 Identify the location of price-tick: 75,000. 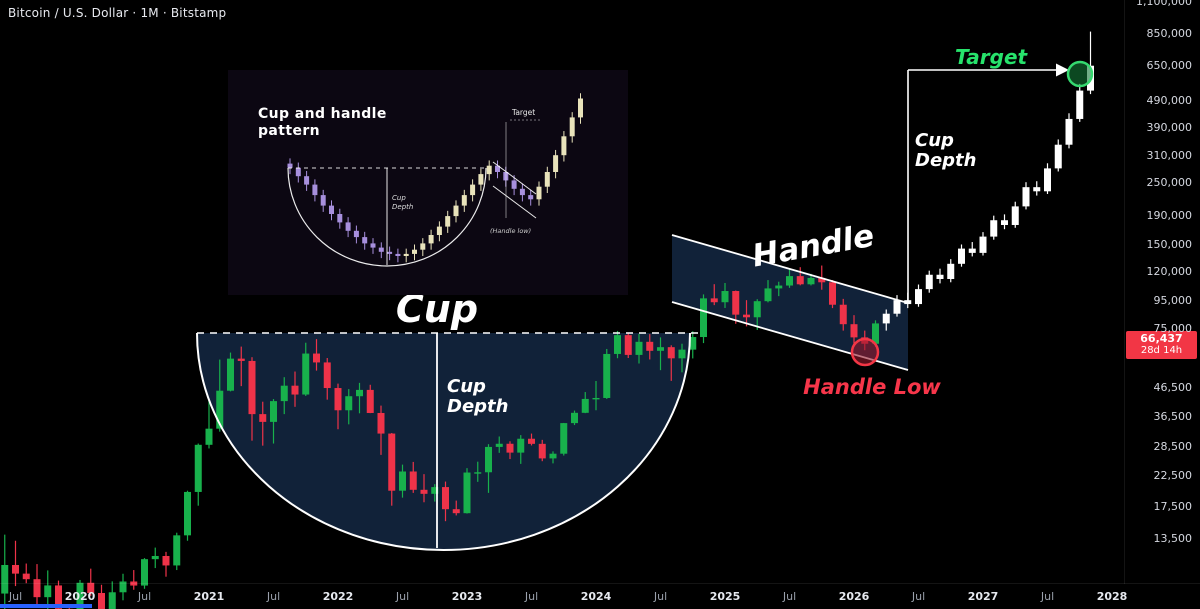
(1173, 329).